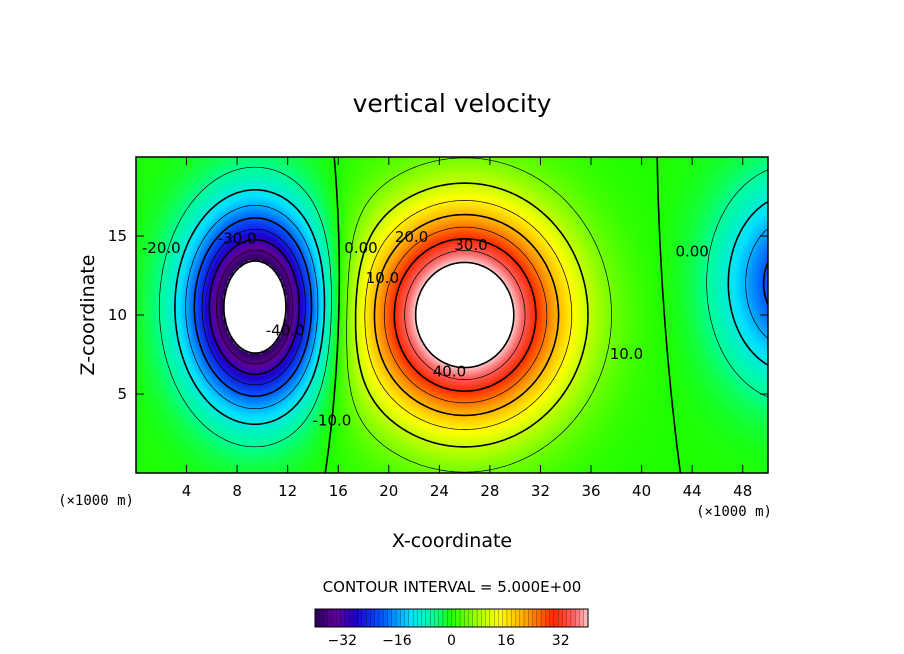 The image size is (904, 654). I want to click on contour-label: 0.00, so click(360, 248).